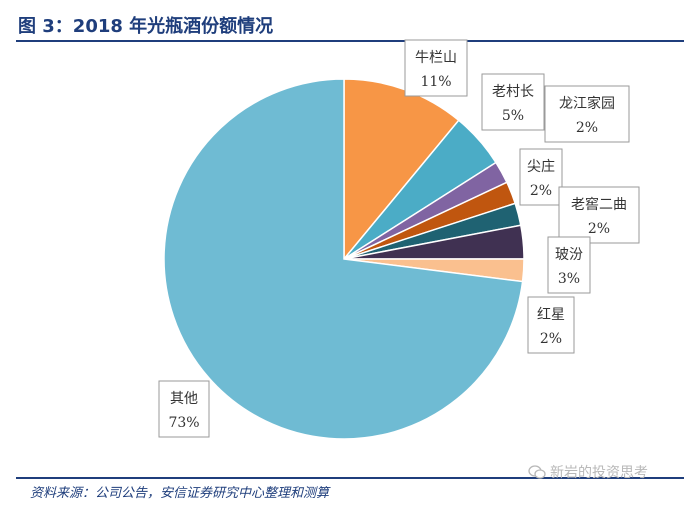  What do you see at coordinates (435, 82) in the screenshot?
I see `slice-value-label: 11%` at bounding box center [435, 82].